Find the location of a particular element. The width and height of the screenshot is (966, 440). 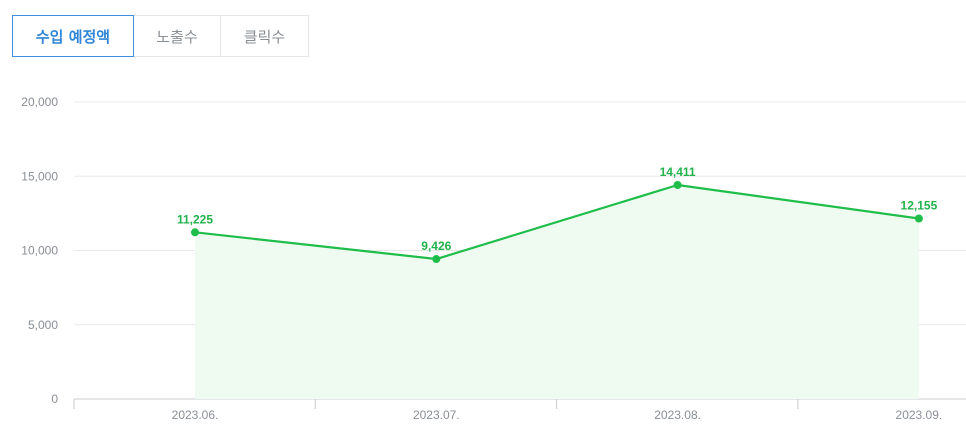

y-tick-label: 0 is located at coordinates (54, 399).